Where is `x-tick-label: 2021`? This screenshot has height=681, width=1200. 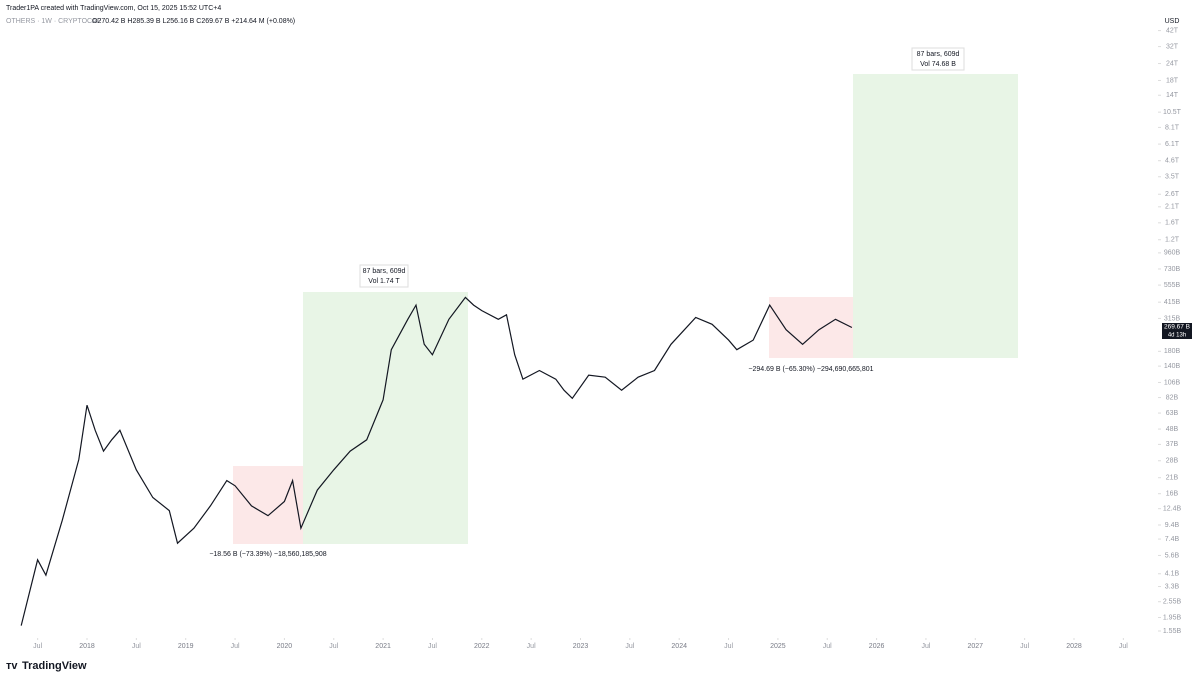
x-tick-label: 2021 is located at coordinates (383, 646).